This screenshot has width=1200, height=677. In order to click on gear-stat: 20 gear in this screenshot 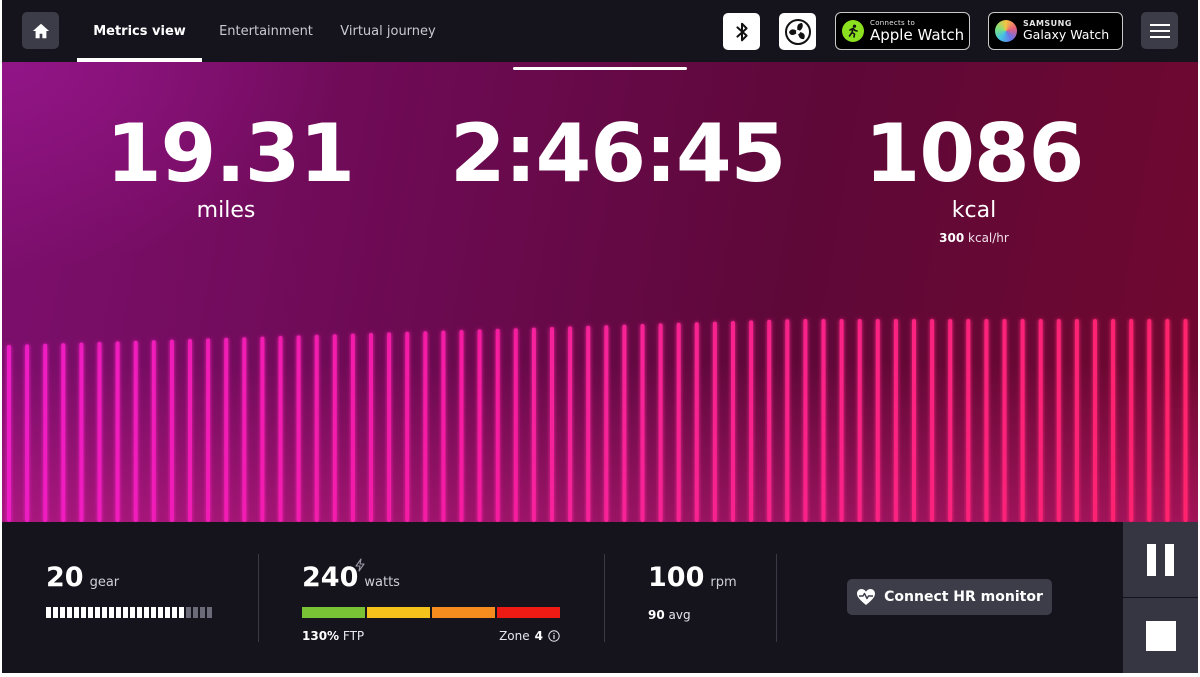, I will do `click(82, 577)`.